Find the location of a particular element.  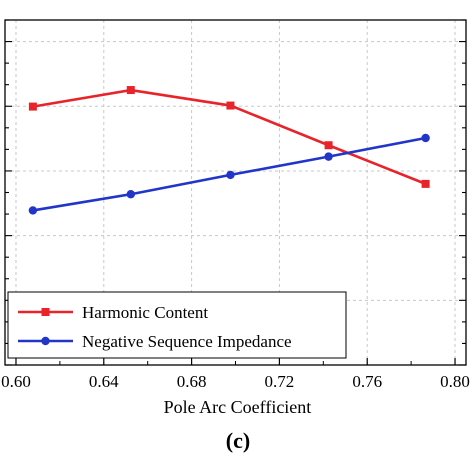

legend-item: Negative Sequence Impedance is located at coordinates (155, 341).